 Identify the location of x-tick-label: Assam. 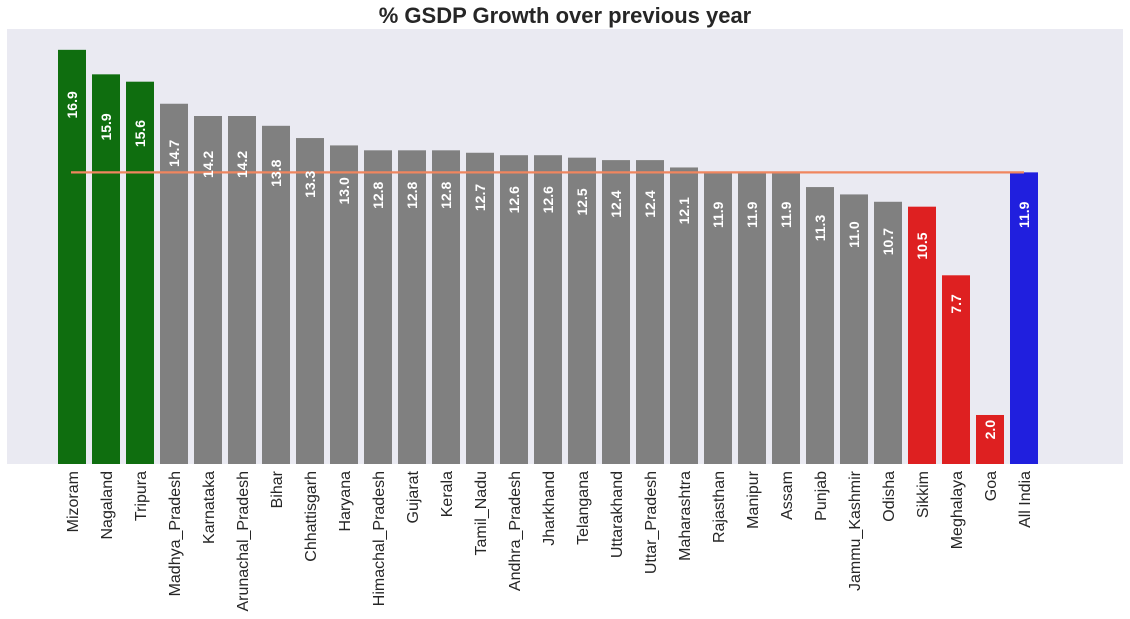
(787, 495).